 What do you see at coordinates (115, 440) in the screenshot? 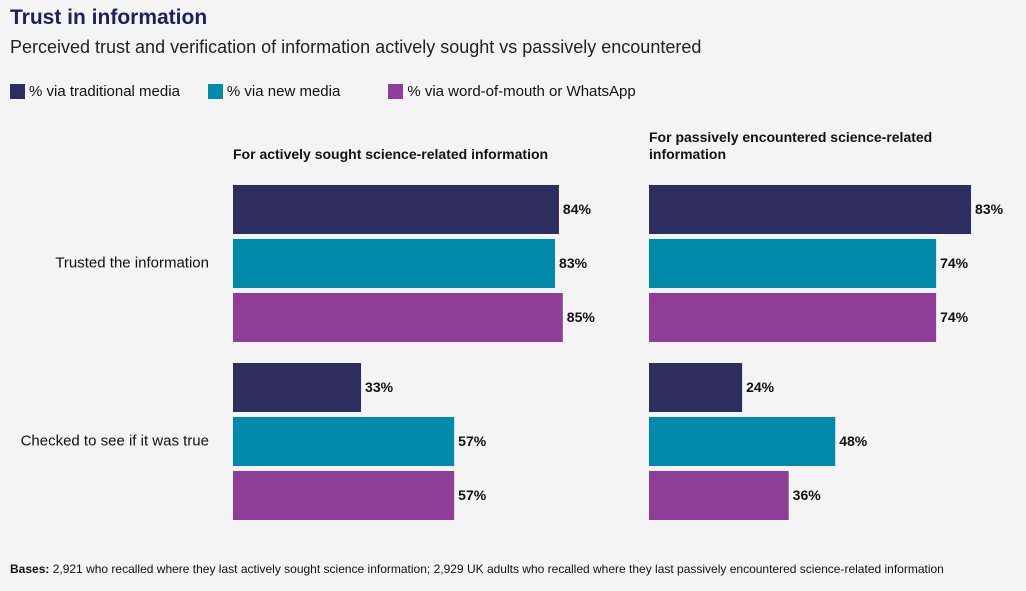
I see `category-label: Checked to see if it was true` at bounding box center [115, 440].